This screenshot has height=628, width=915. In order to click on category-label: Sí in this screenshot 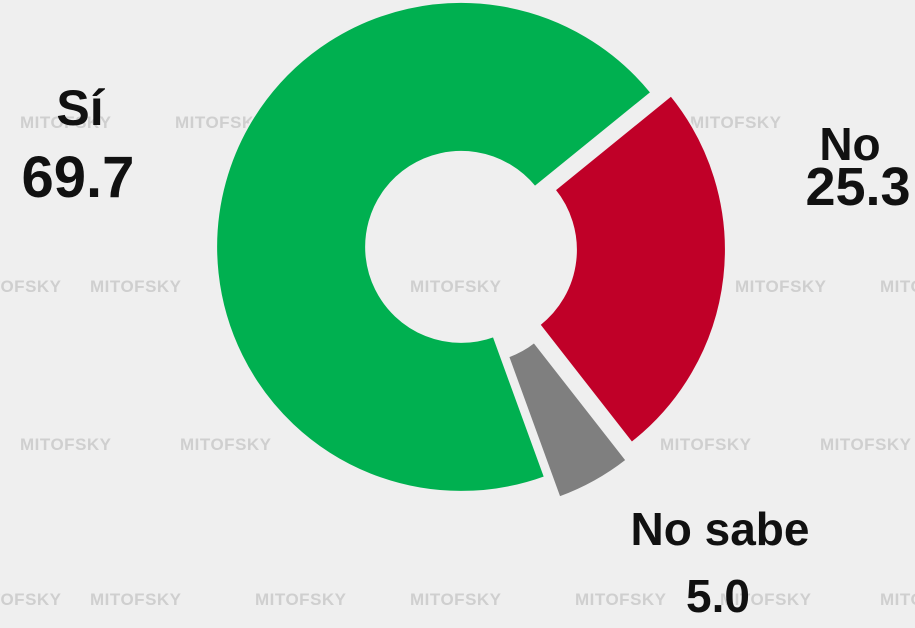, I will do `click(80, 108)`.